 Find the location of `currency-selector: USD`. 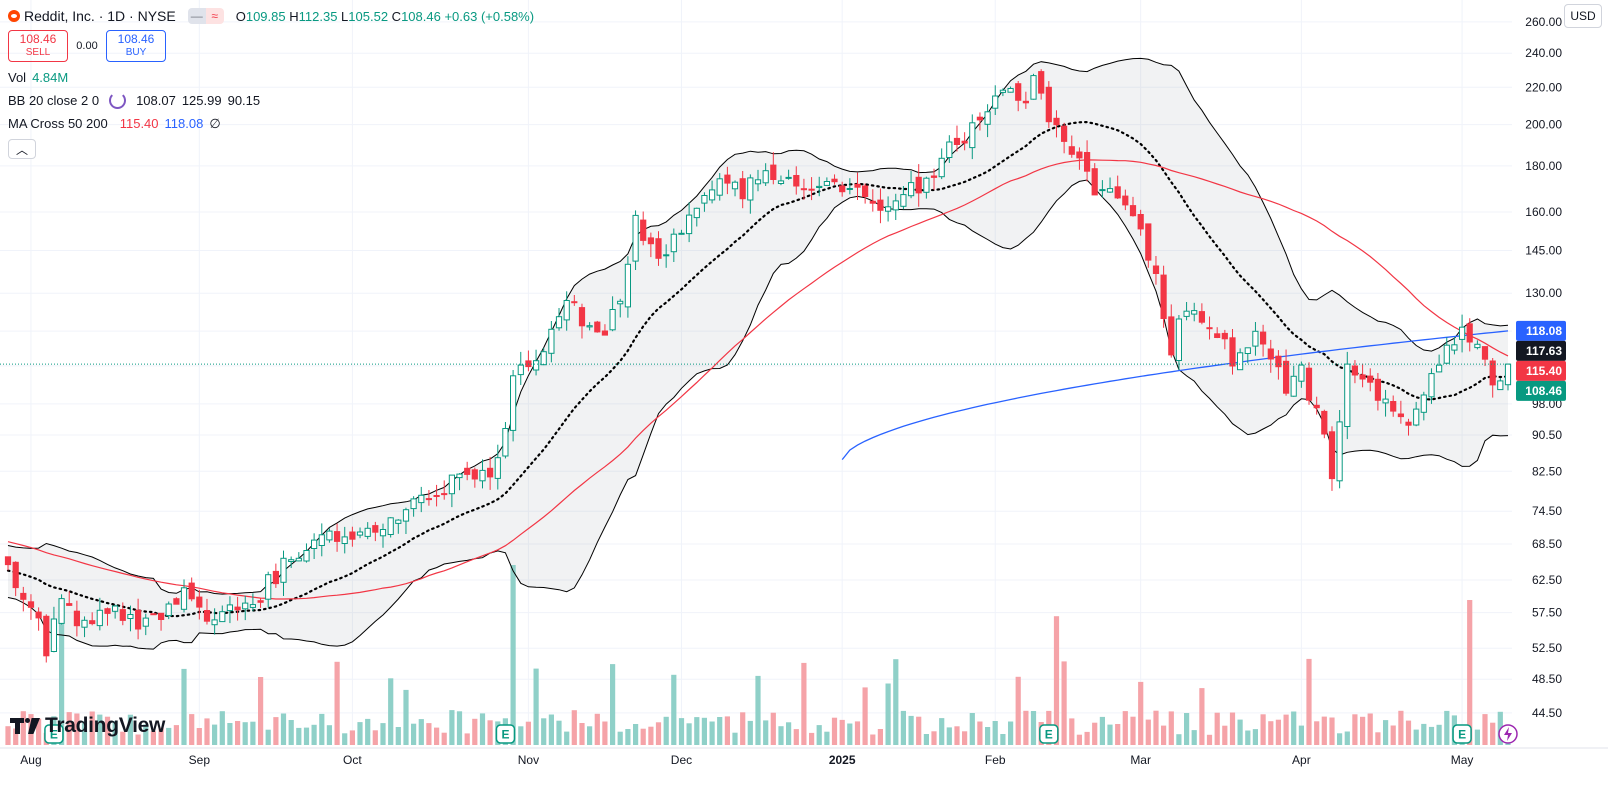

currency-selector: USD is located at coordinates (1583, 16).